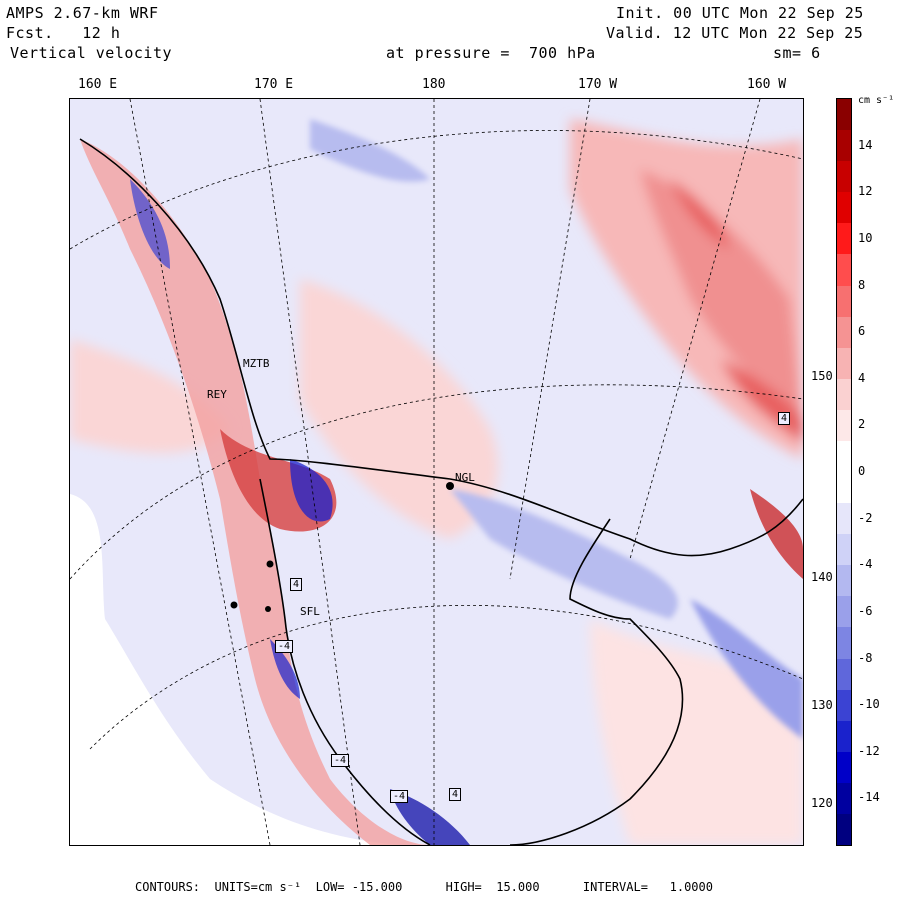 This screenshot has width=900, height=900. I want to click on colorbar-tick-label: -10, so click(869, 704).